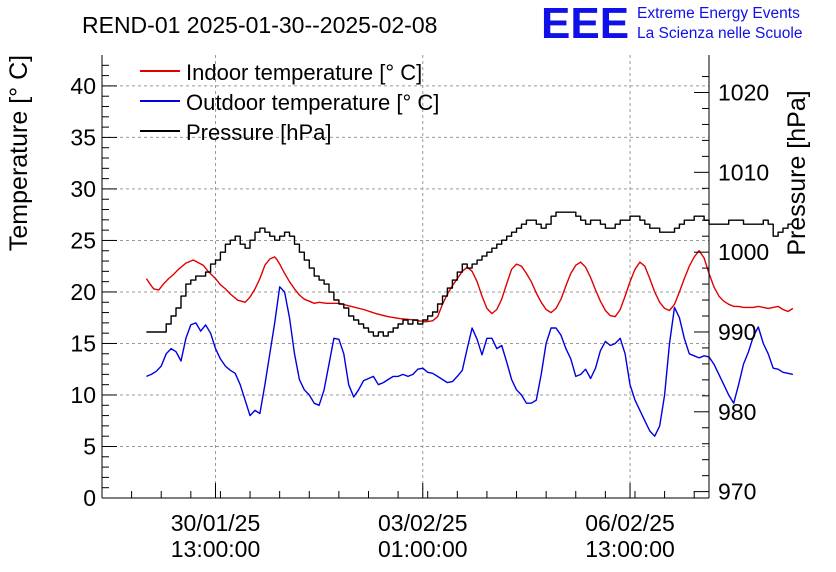 Image resolution: width=836 pixels, height=572 pixels. Describe the element at coordinates (585, 24) in the screenshot. I see `eee-logo: EEE` at that location.